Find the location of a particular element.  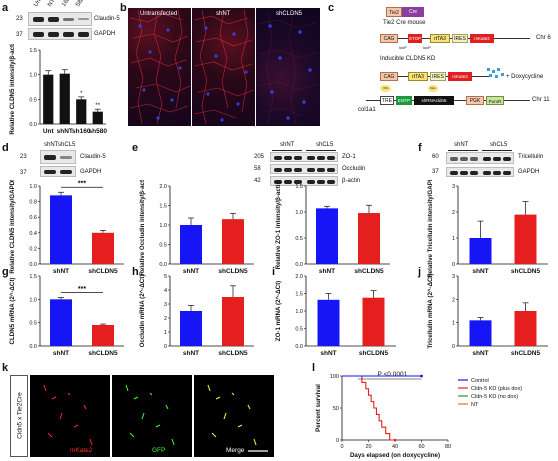

panel-label-l: l is located at coordinates (314, 368).